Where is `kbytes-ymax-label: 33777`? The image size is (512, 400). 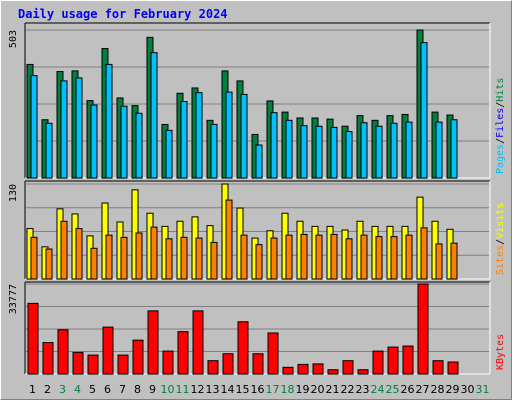 kbytes-ymax-label: 33777 is located at coordinates (13, 299).